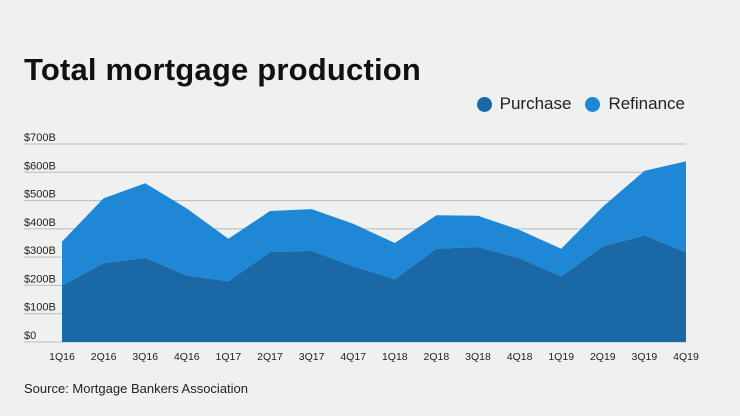 The width and height of the screenshot is (740, 416). What do you see at coordinates (478, 357) in the screenshot?
I see `x-tick-label: 3Q18` at bounding box center [478, 357].